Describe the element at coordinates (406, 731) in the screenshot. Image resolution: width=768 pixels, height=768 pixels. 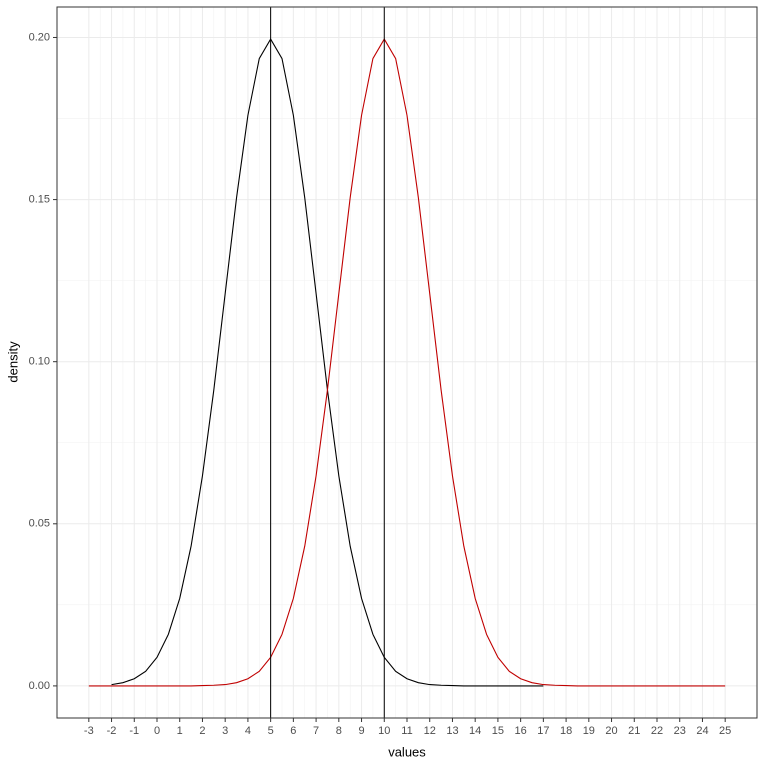
I see `x-tick-label: 11` at that location.